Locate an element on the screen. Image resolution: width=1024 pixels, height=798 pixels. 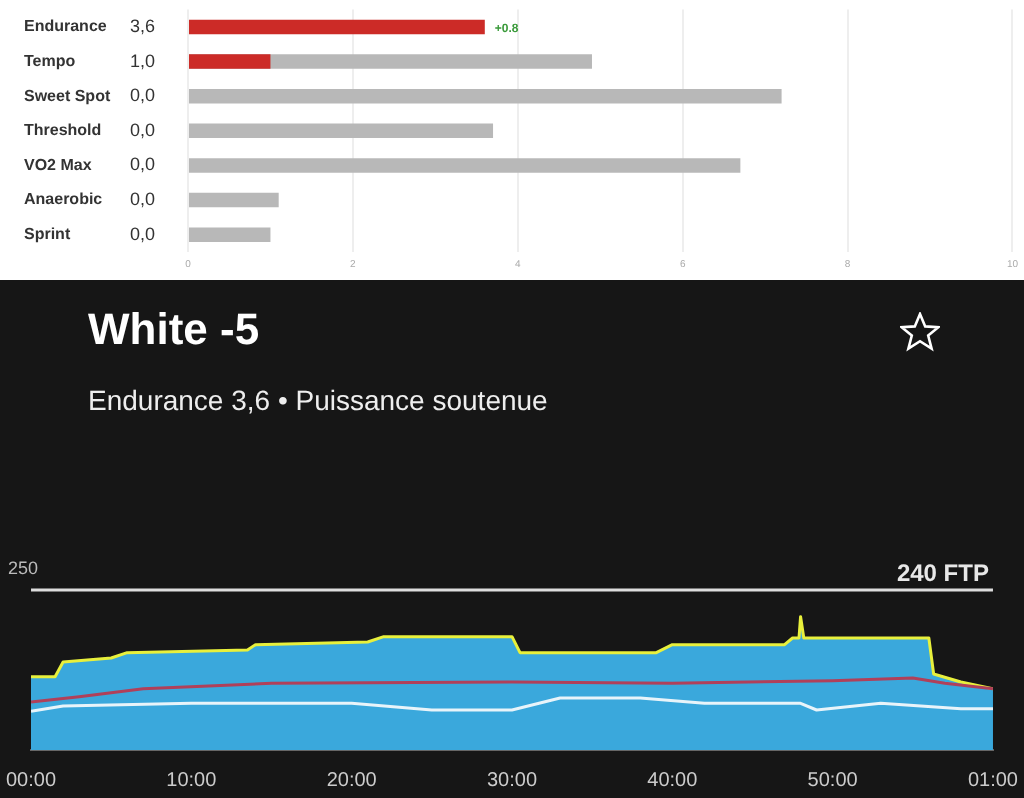
text: 250 is located at coordinates (23, 567).